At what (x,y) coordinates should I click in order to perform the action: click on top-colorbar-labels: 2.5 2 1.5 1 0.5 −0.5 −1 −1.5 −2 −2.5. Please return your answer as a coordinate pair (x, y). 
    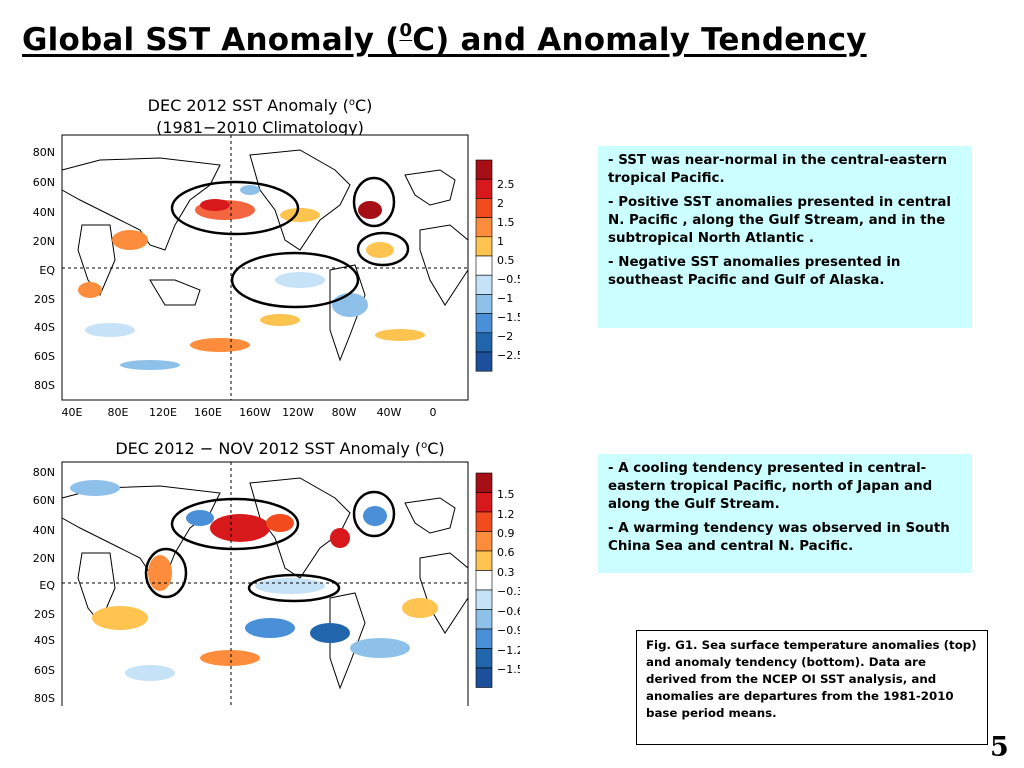
    Looking at the image, I should click on (508, 270).